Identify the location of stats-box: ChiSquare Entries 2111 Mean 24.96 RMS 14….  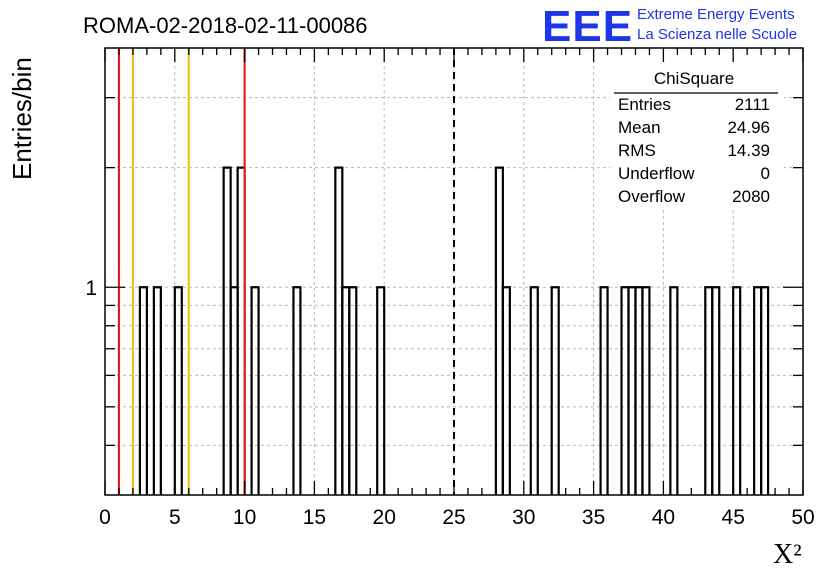
(697, 136).